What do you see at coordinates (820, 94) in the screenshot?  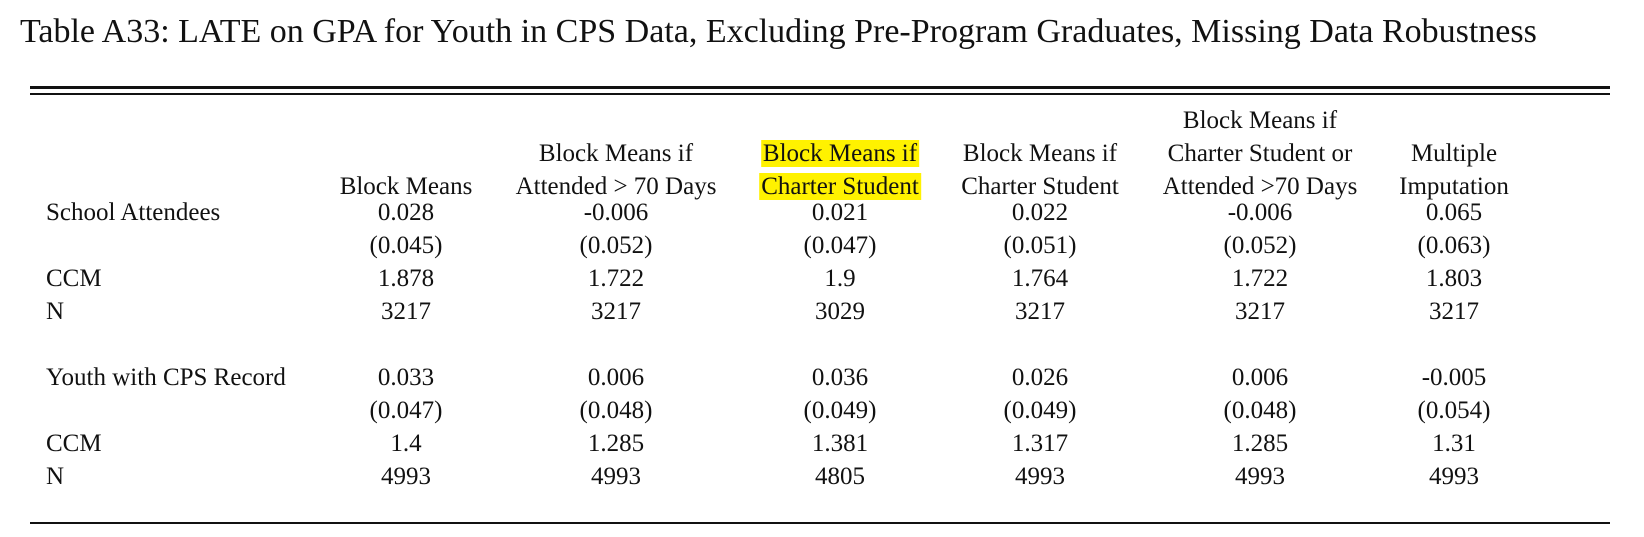 I see `top-rule-thin` at bounding box center [820, 94].